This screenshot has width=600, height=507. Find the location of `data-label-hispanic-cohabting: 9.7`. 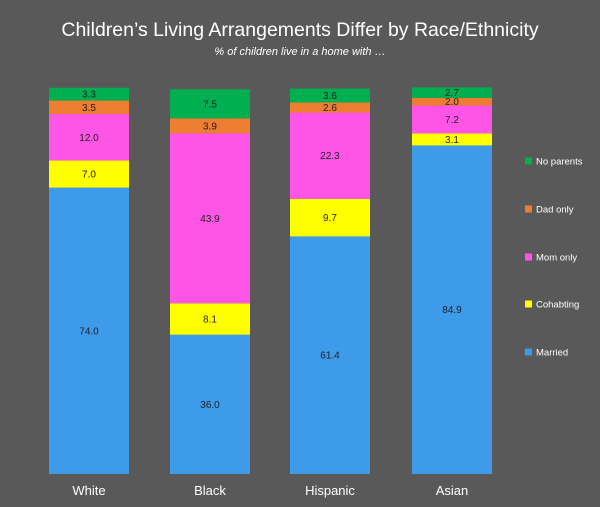

data-label-hispanic-cohabting: 9.7 is located at coordinates (330, 218).